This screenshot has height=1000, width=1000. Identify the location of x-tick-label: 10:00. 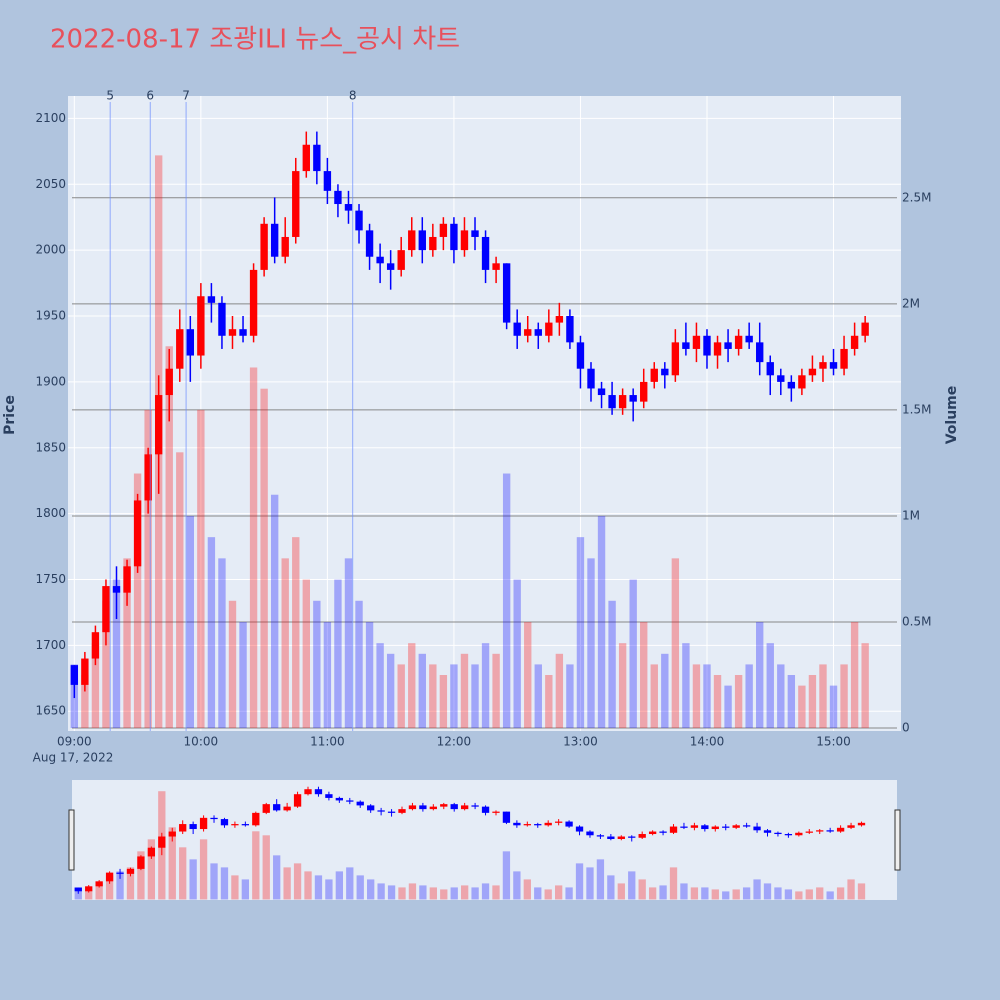
(201, 742).